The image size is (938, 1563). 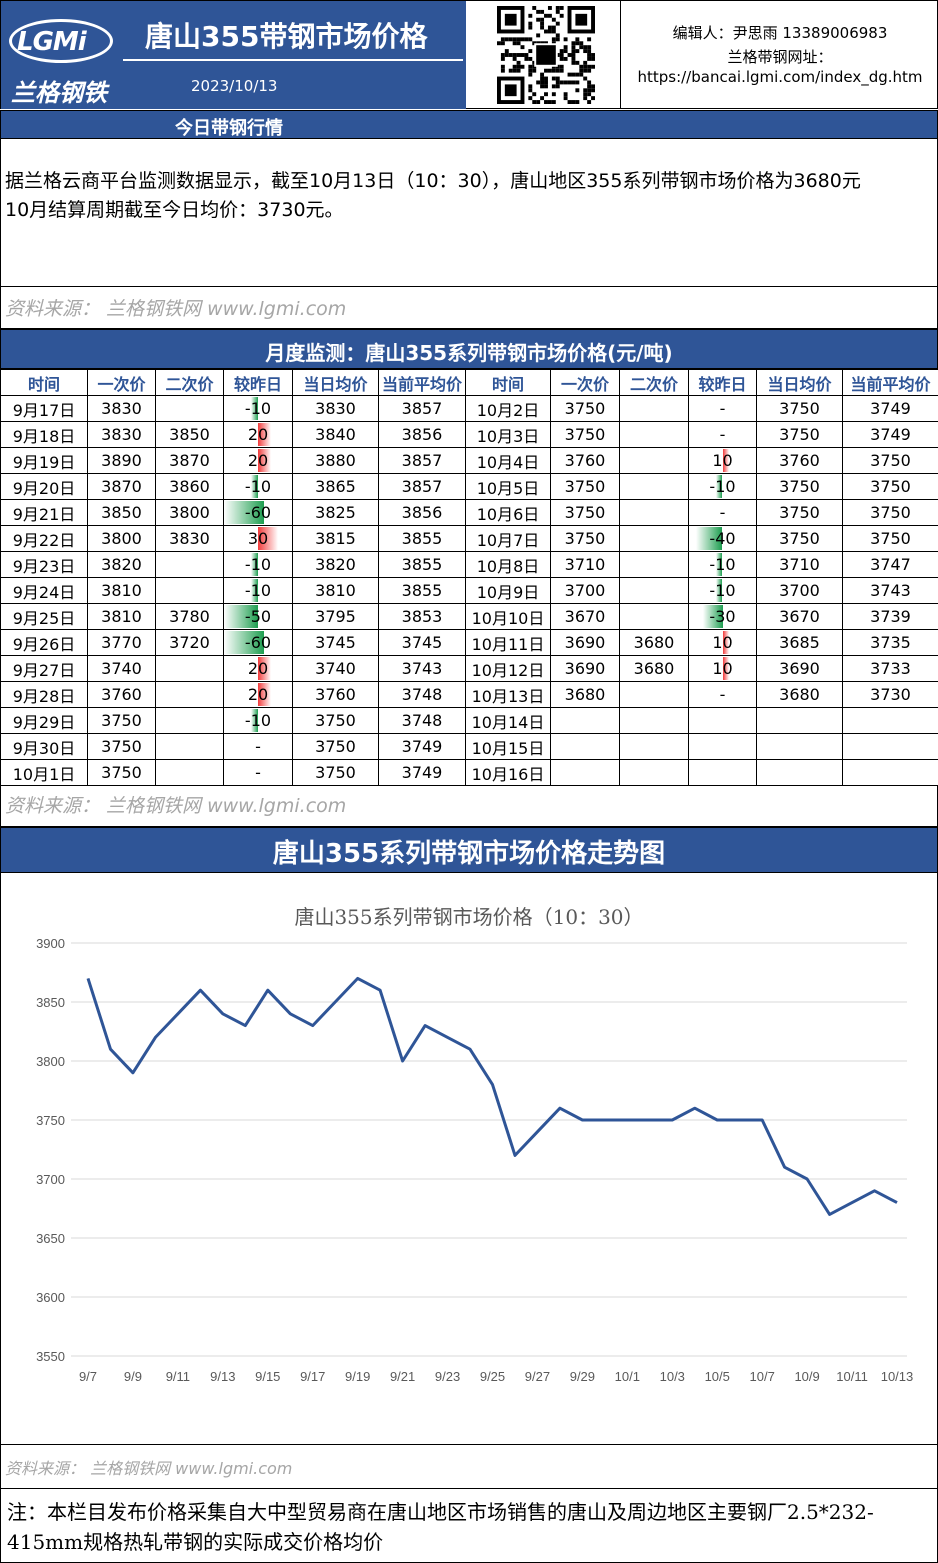 I want to click on cell-value: 3820, so click(x=121, y=564).